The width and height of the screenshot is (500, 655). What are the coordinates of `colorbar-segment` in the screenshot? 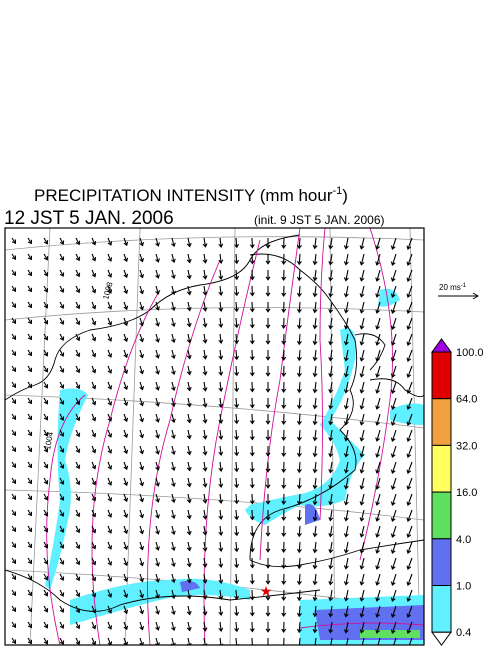 It's located at (441, 468).